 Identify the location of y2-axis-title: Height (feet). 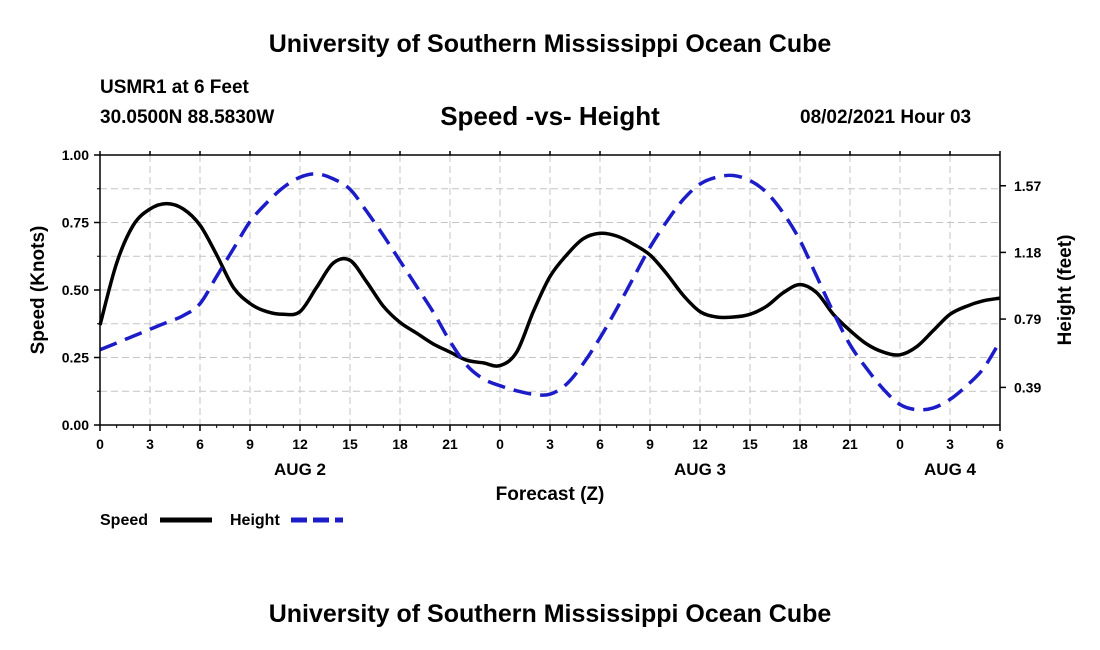
(1065, 290).